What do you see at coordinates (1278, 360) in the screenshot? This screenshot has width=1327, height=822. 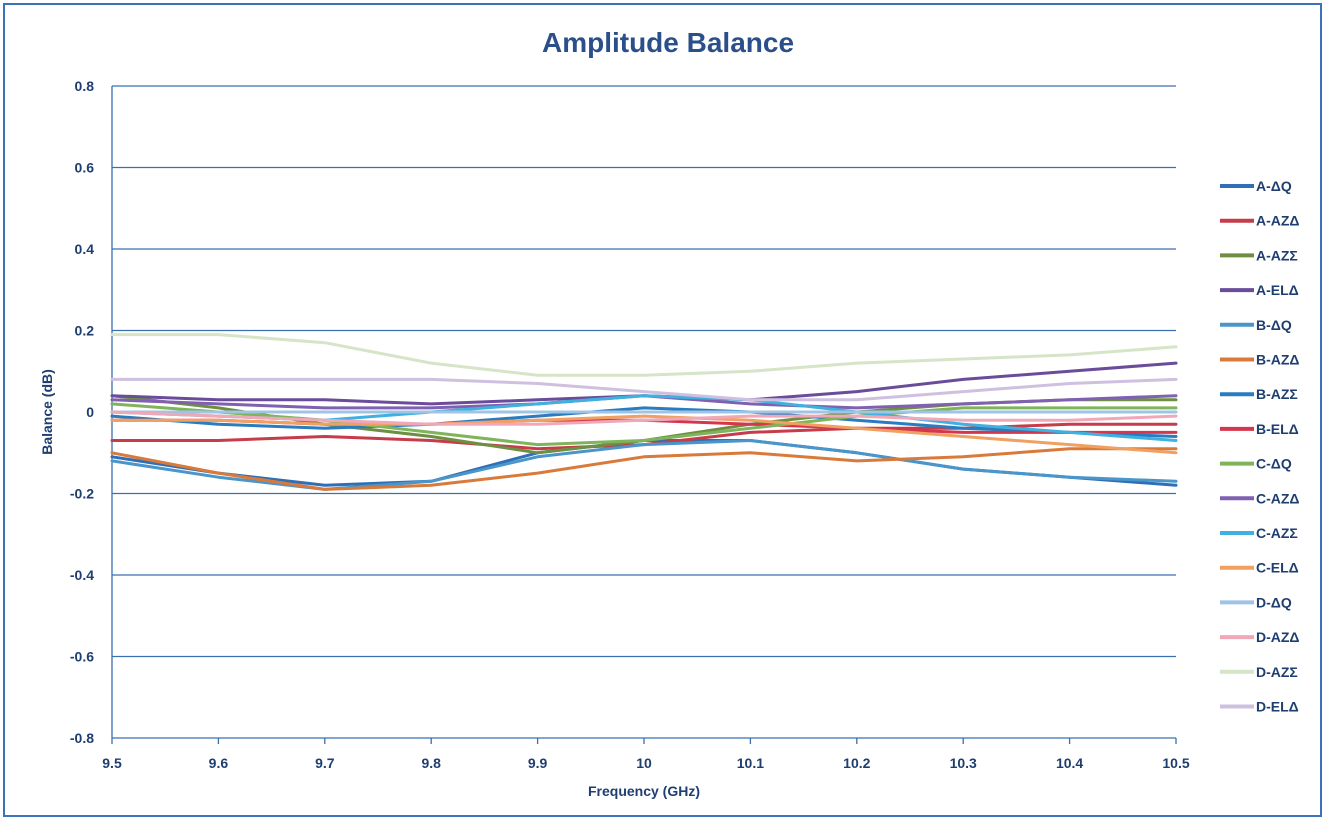 I see `legend-label: B-AZΔ` at bounding box center [1278, 360].